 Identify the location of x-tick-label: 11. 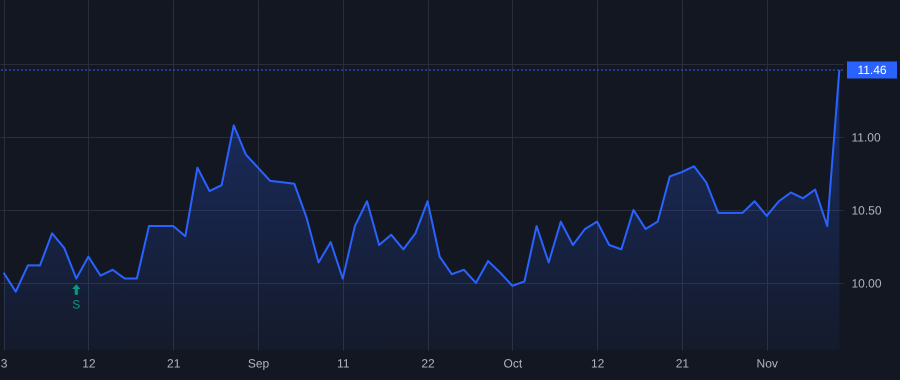
(343, 363).